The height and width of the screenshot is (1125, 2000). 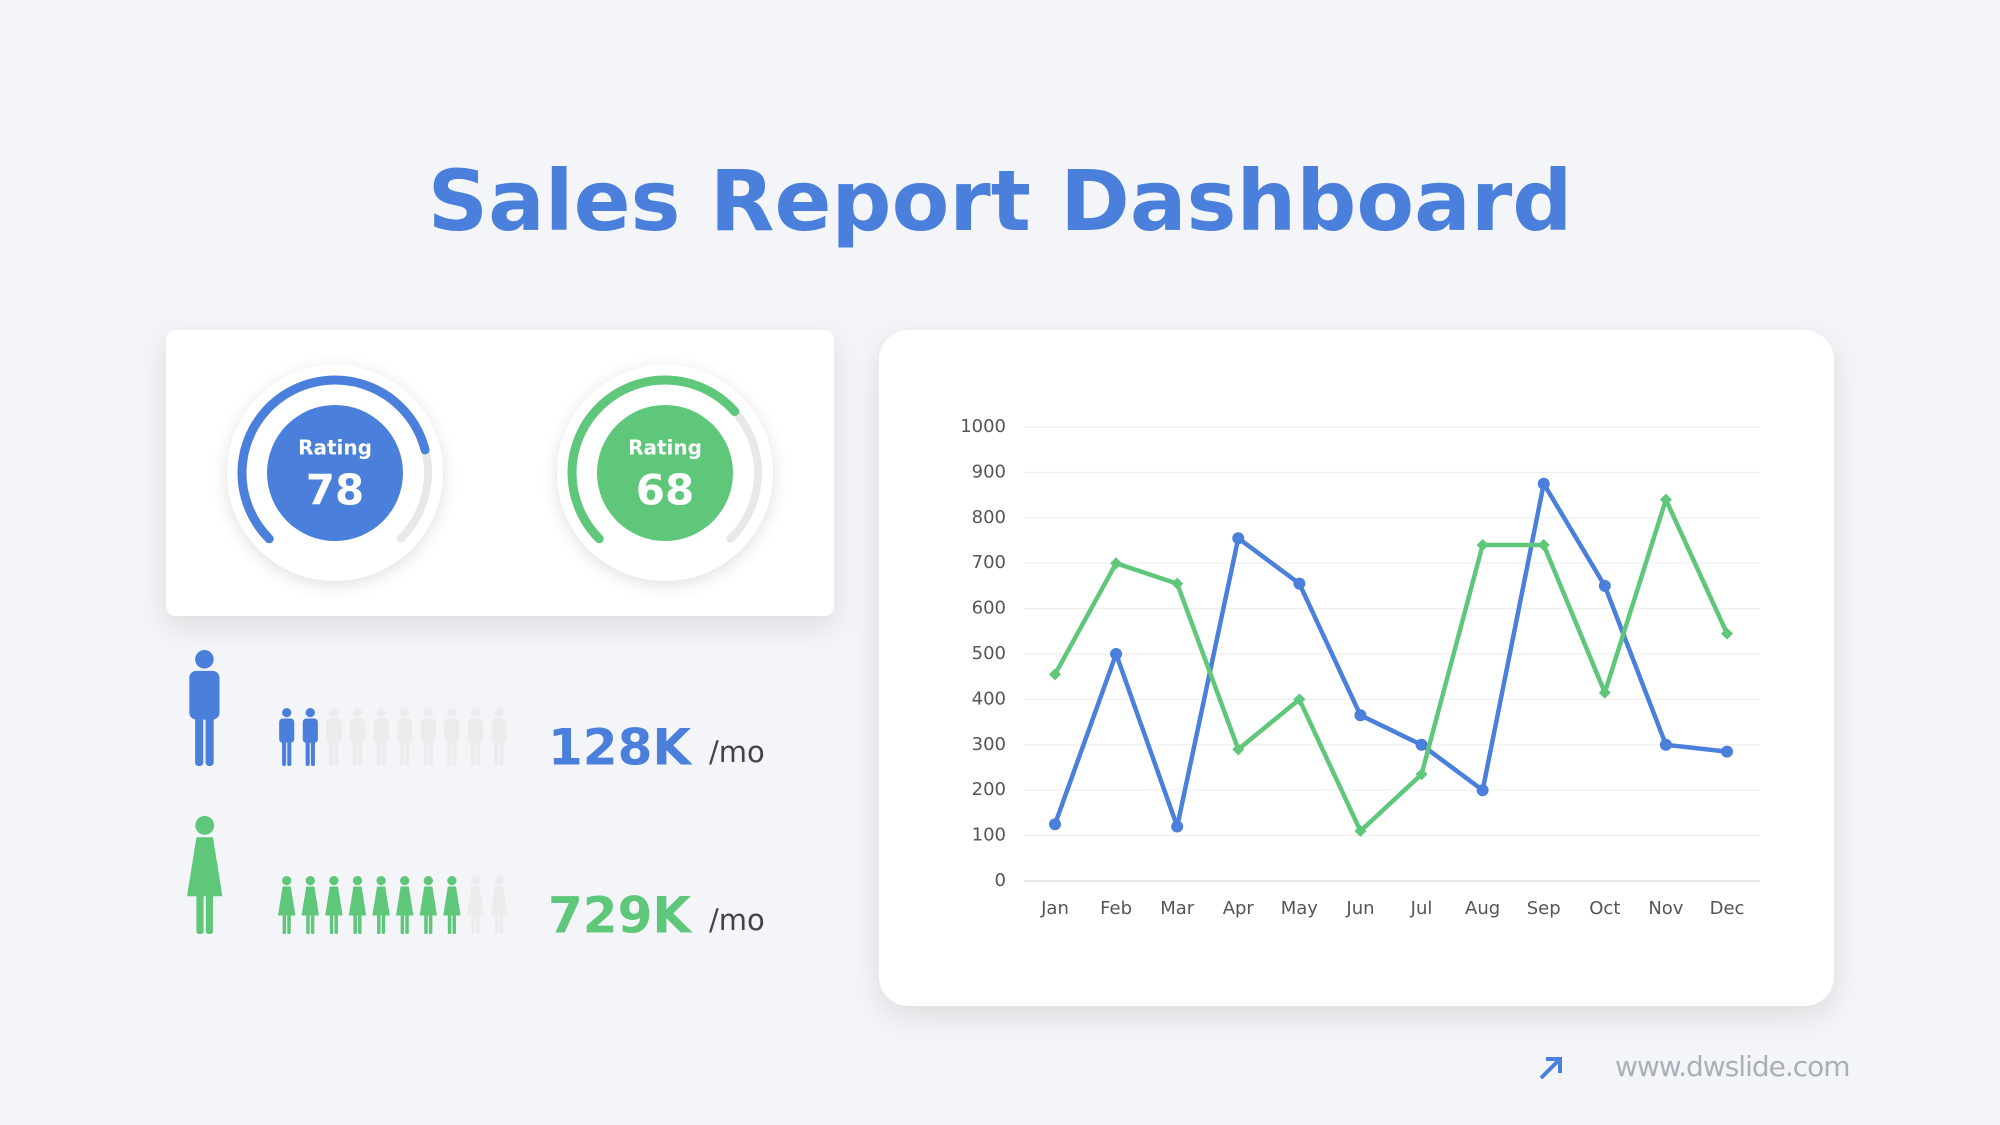 I want to click on gauge-value: 68, so click(x=665, y=490).